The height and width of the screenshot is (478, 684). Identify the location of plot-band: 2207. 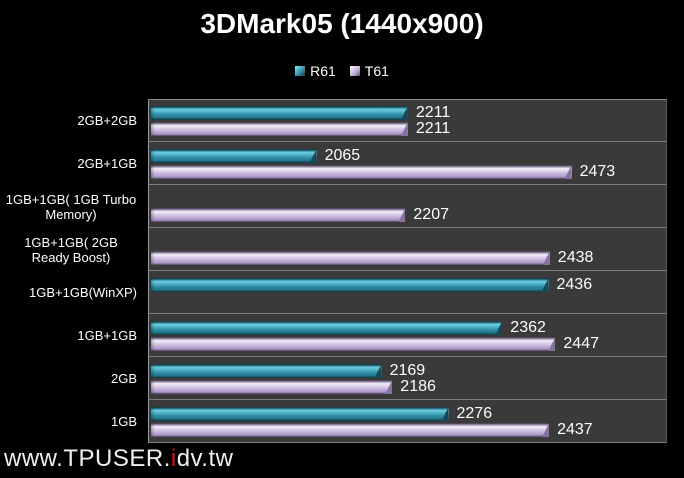
(407, 206).